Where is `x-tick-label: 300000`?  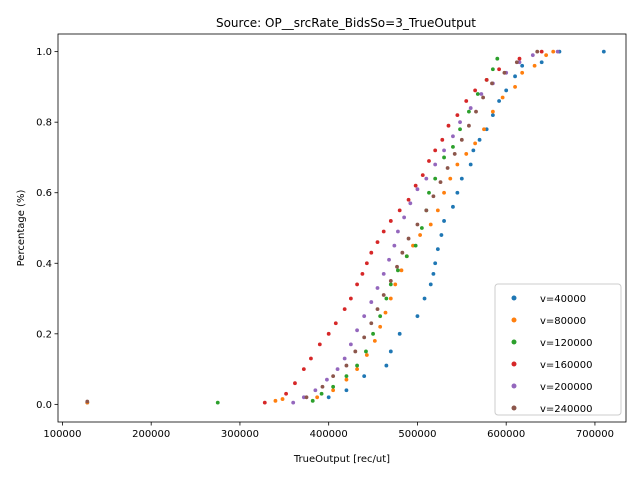 x-tick-label: 300000 is located at coordinates (240, 434).